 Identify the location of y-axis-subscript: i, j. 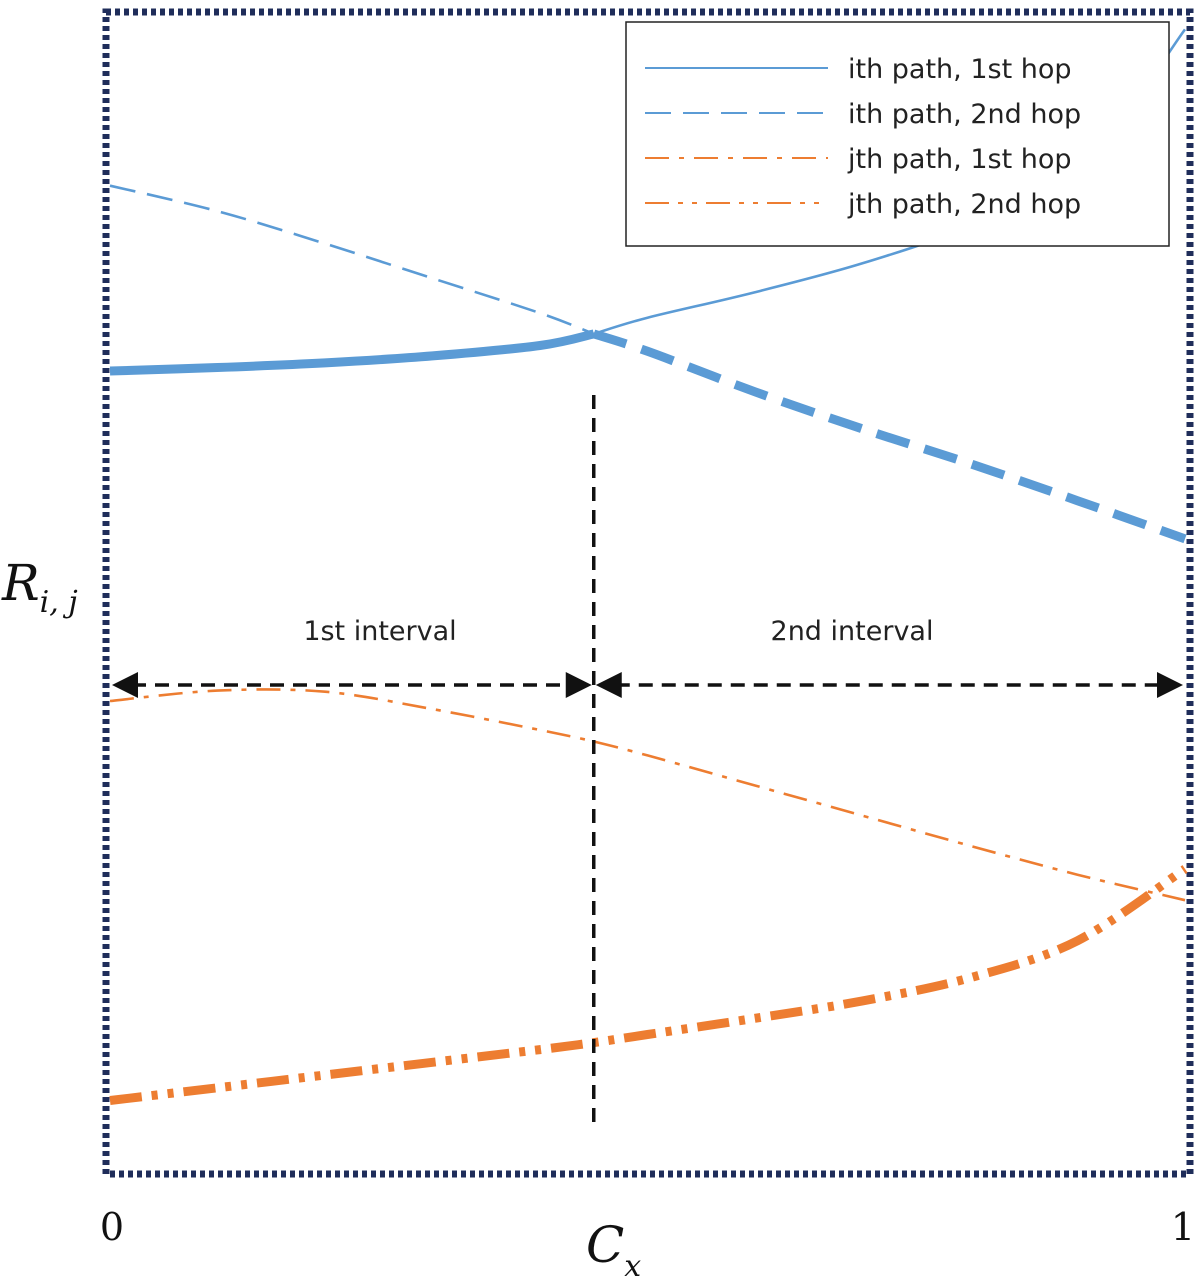
(59, 602).